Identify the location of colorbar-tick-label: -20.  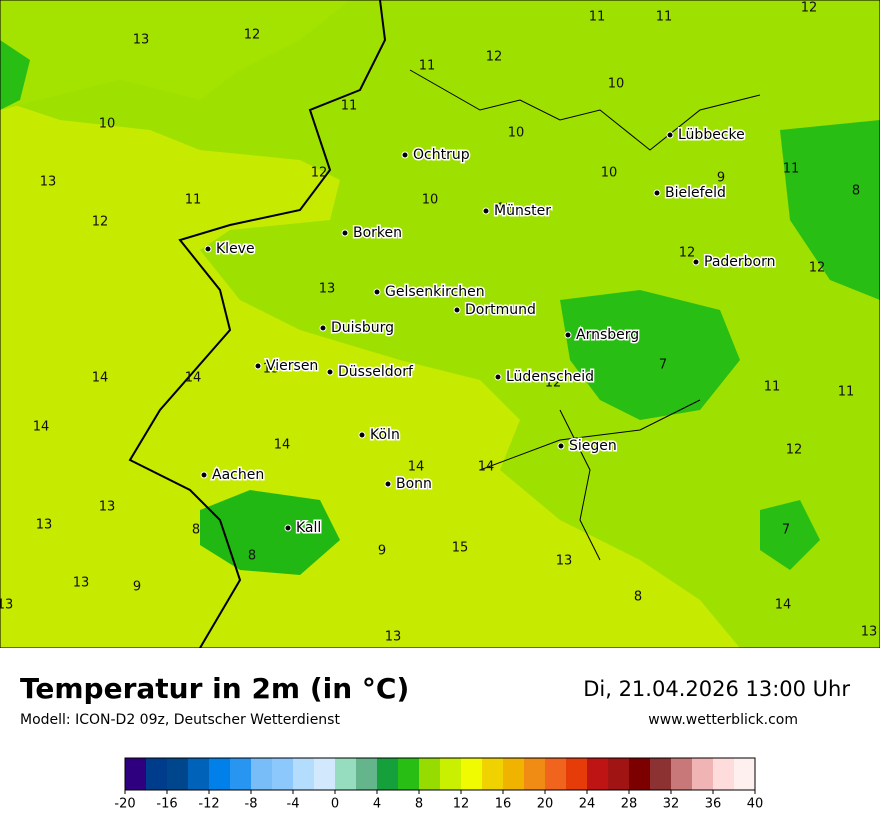
(124, 804).